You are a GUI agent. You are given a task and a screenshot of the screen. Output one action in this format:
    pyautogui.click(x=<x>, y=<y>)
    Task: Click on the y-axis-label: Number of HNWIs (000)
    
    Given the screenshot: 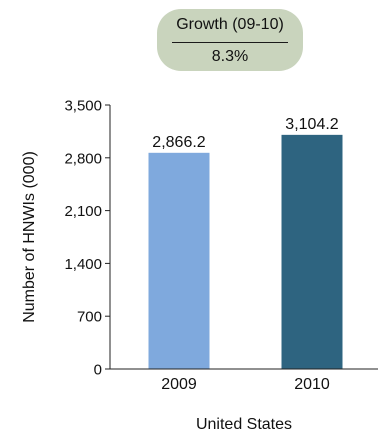 What is the action you would take?
    pyautogui.click(x=29, y=237)
    